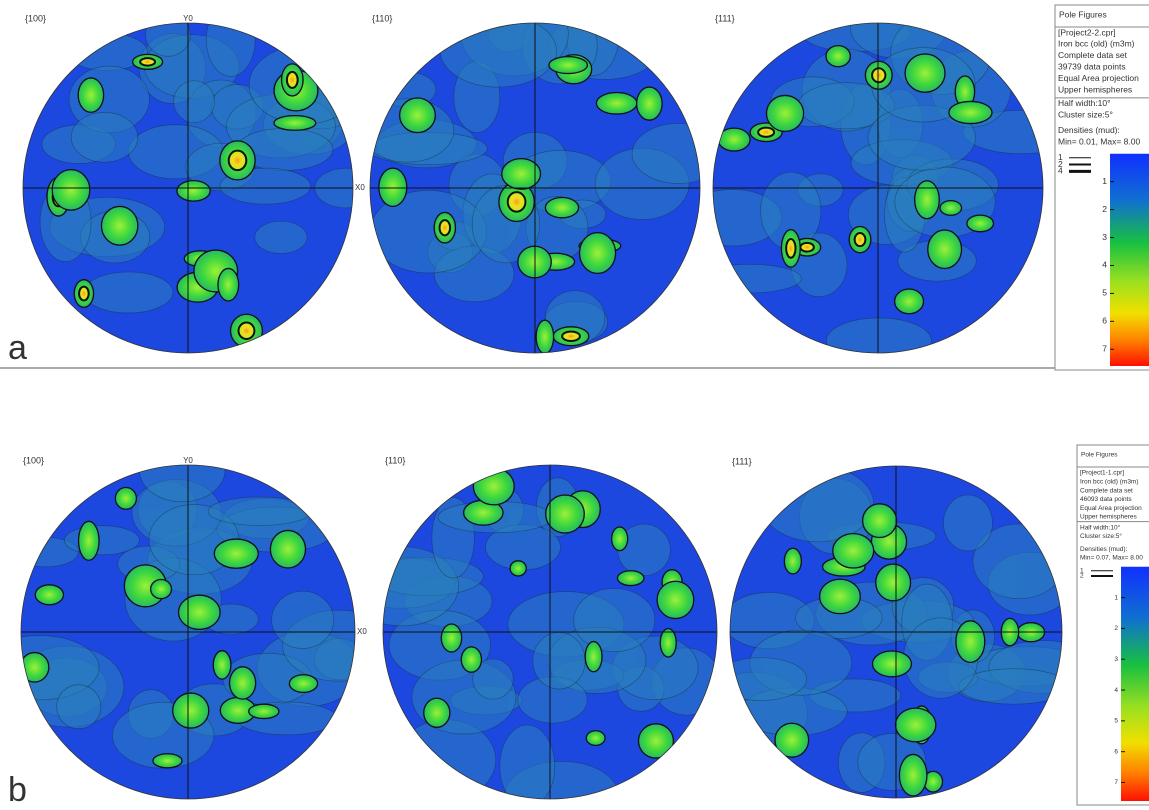 The height and width of the screenshot is (810, 1149). I want to click on colorbar-tick-label: 3, so click(1104, 237).